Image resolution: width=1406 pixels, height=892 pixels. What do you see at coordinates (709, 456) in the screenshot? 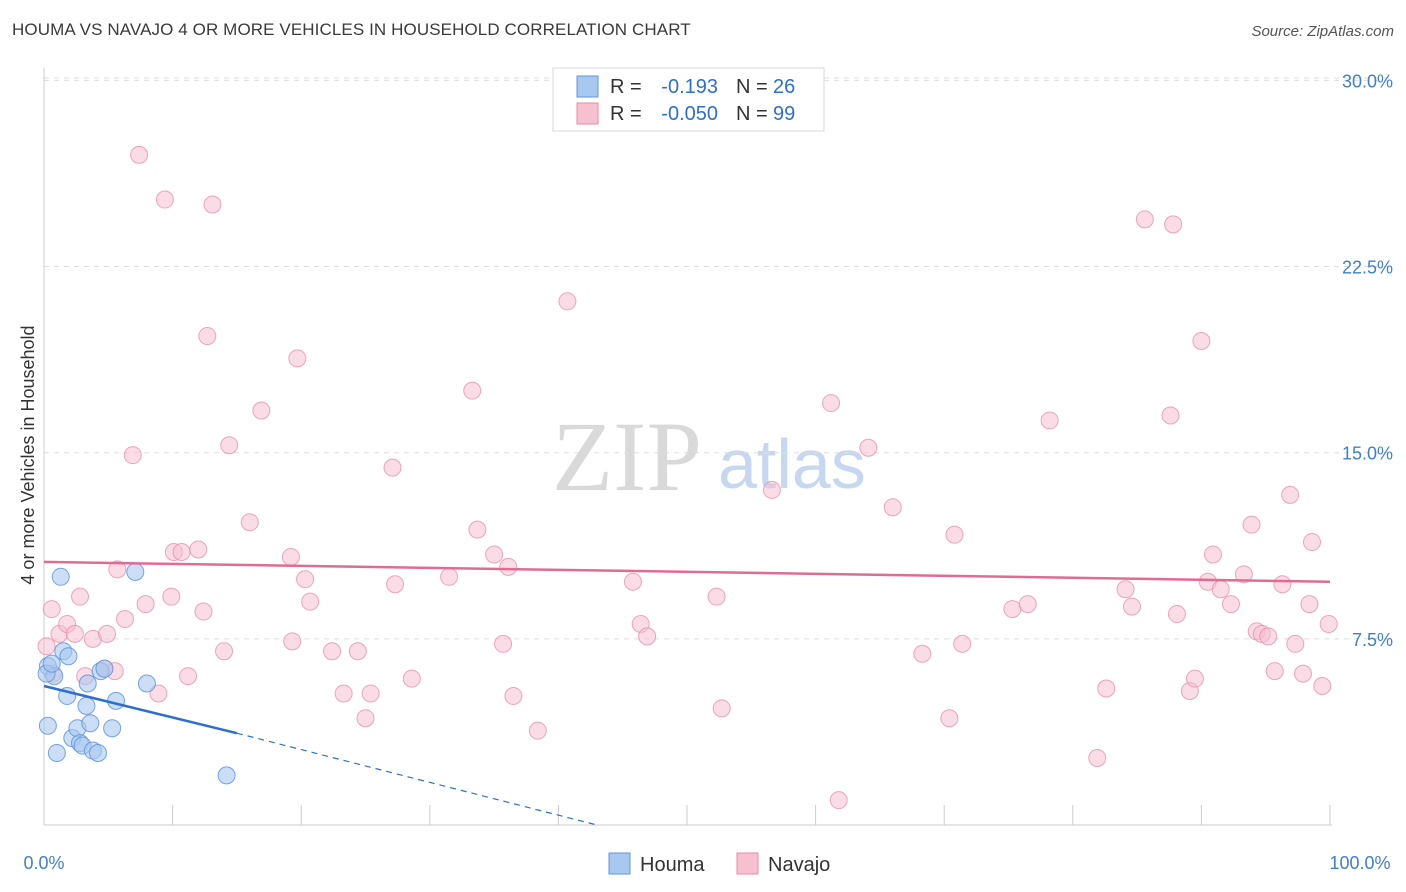
I see `watermark: ZIP atlas` at bounding box center [709, 456].